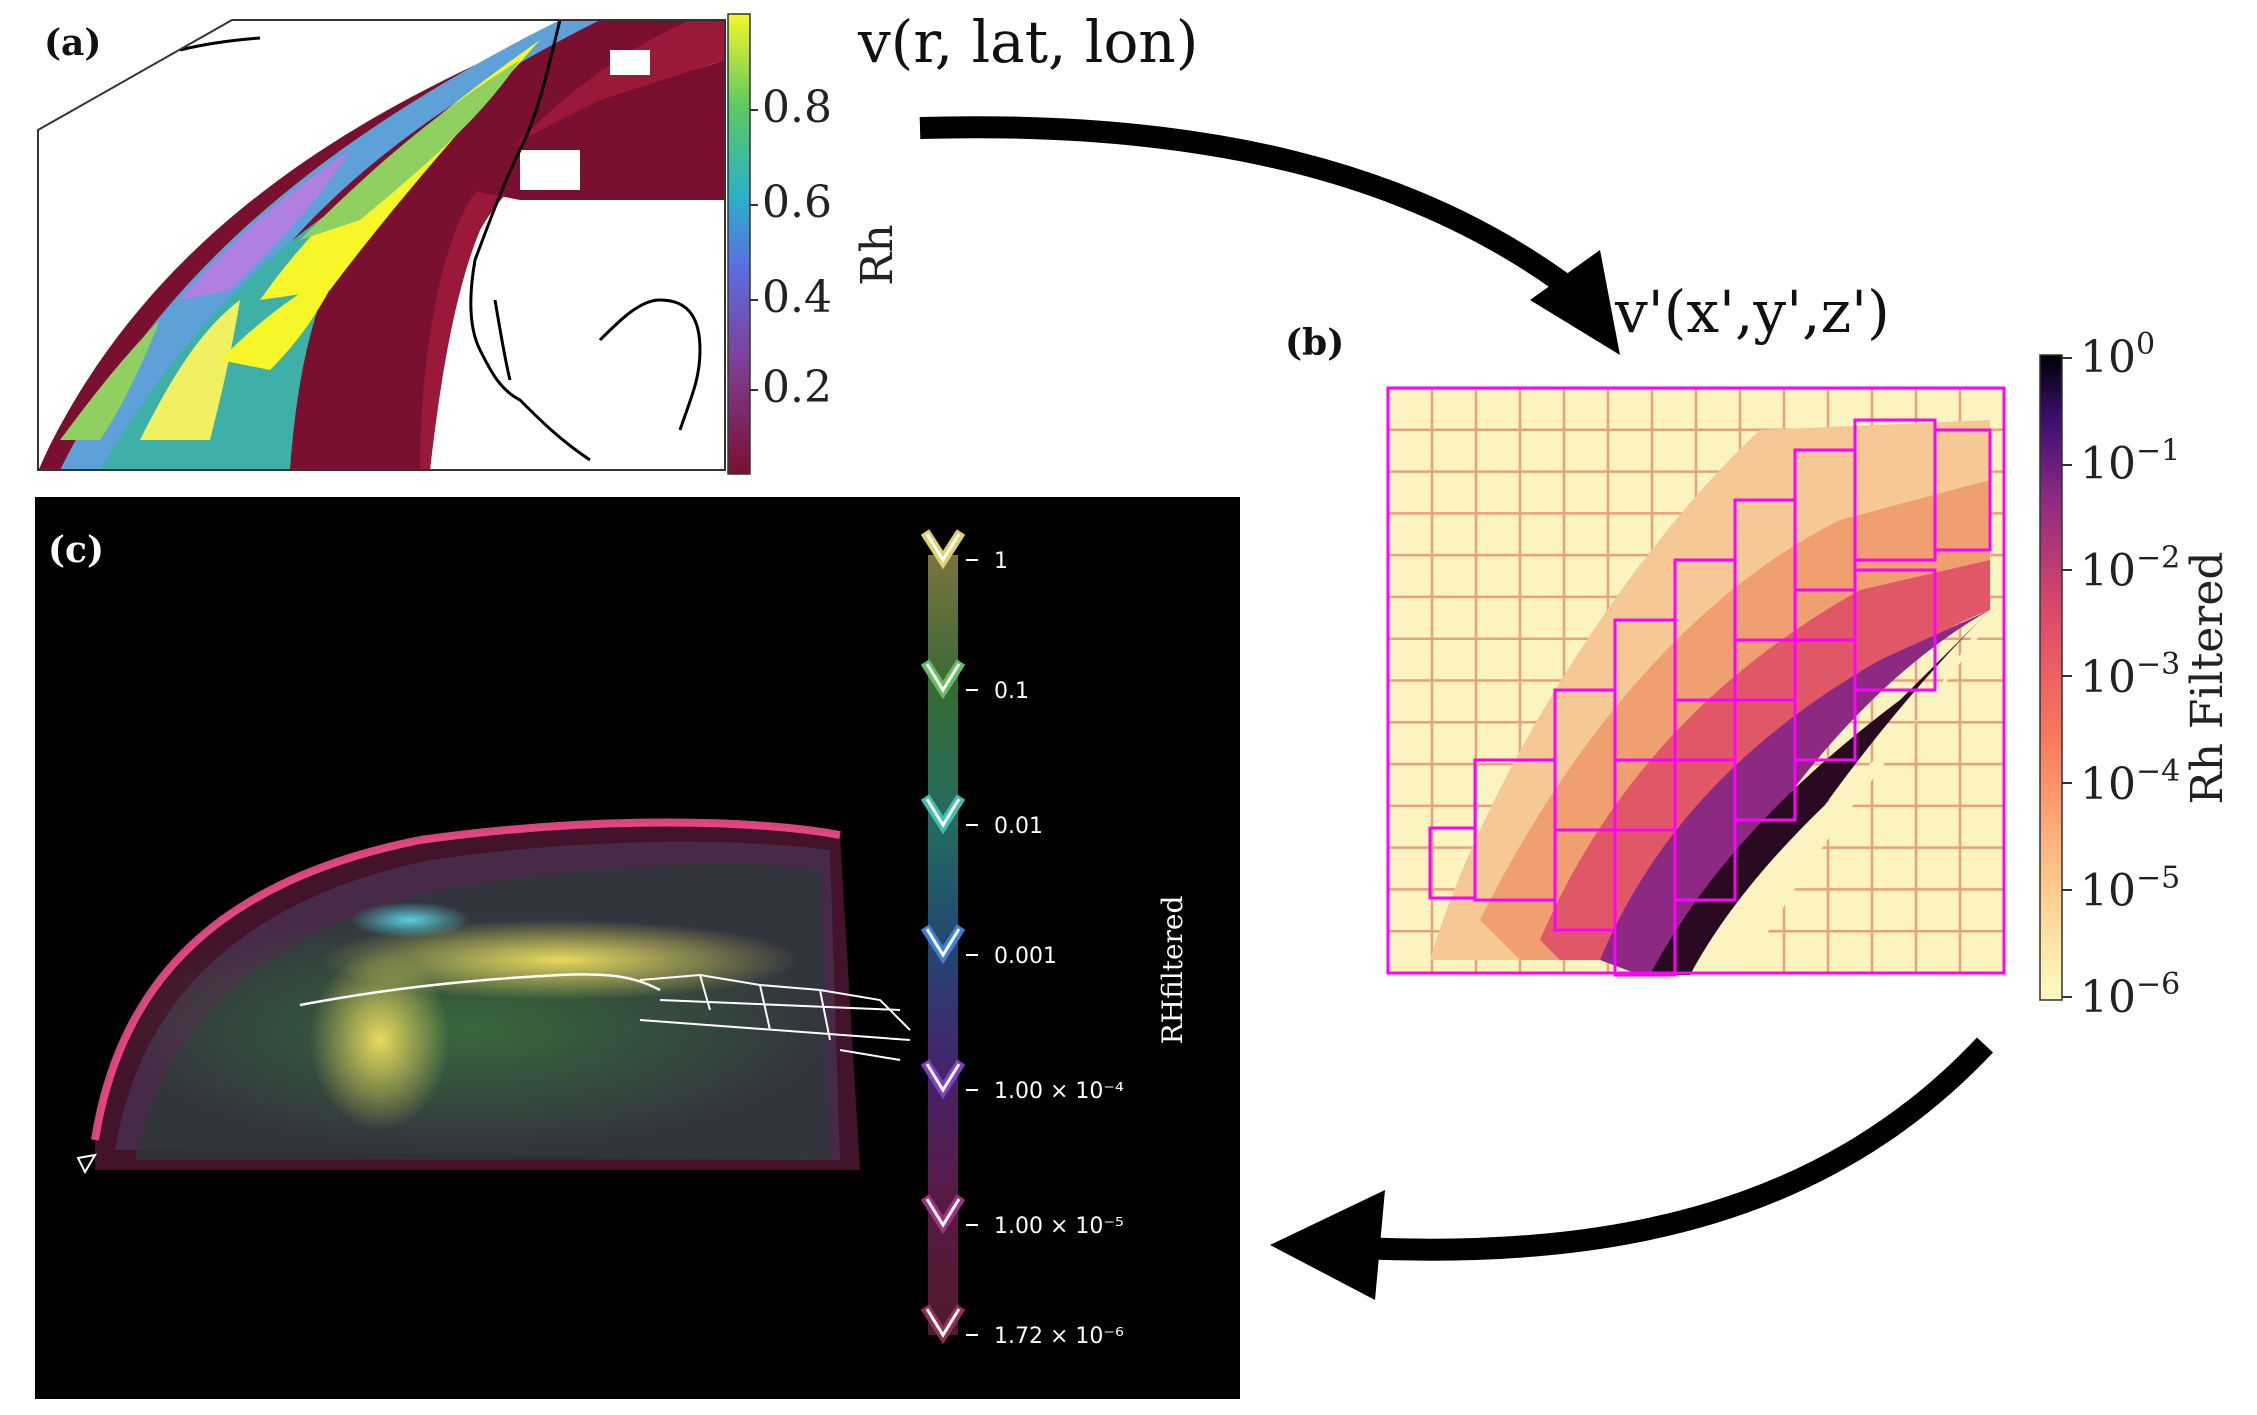 The image size is (2257, 1415). I want to click on panel-b-tick-labels: 10⁰ 10⁻¹ 10⁻² 10⁻³ 10⁻⁴ 10⁻⁵ 10⁻⁶, so click(2130, 675).